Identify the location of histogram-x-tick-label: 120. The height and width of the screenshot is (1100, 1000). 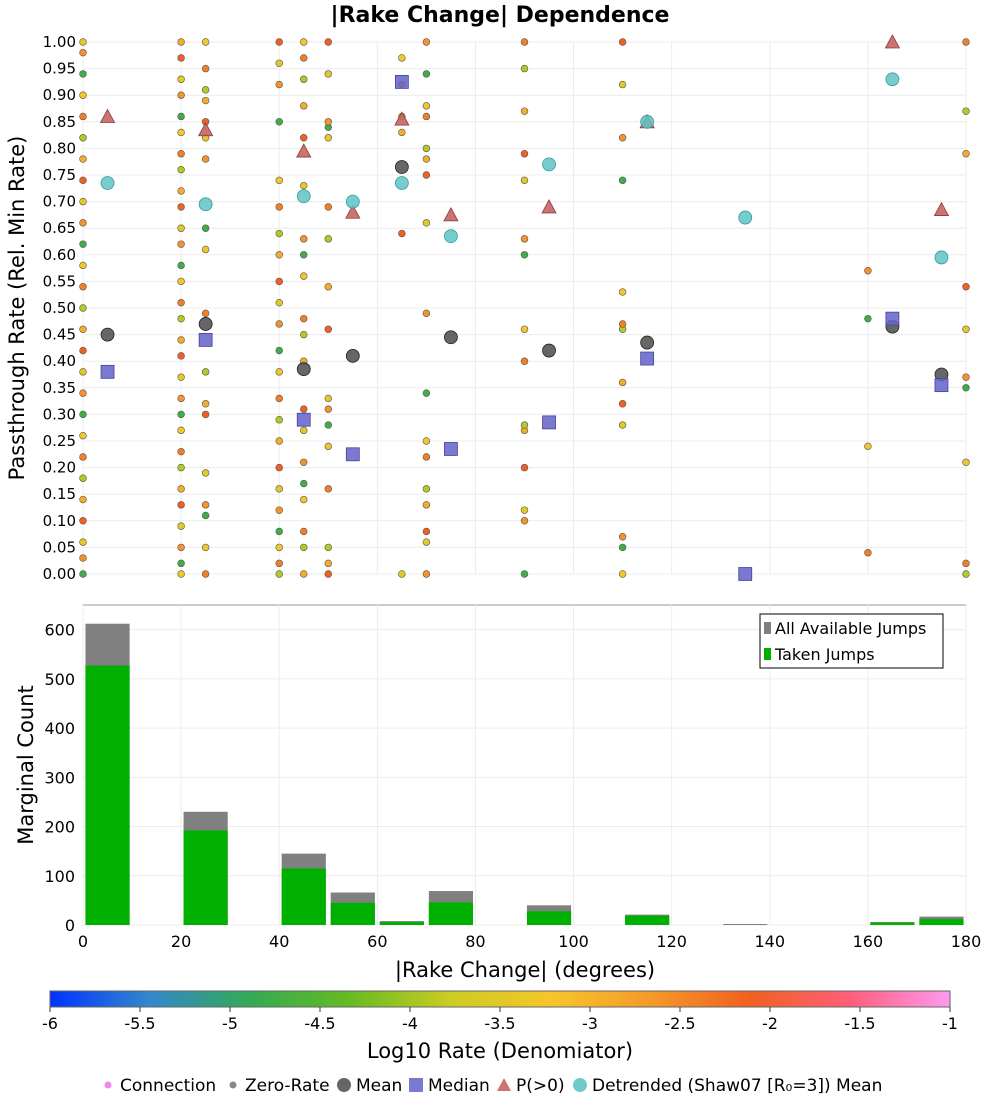
(671, 941).